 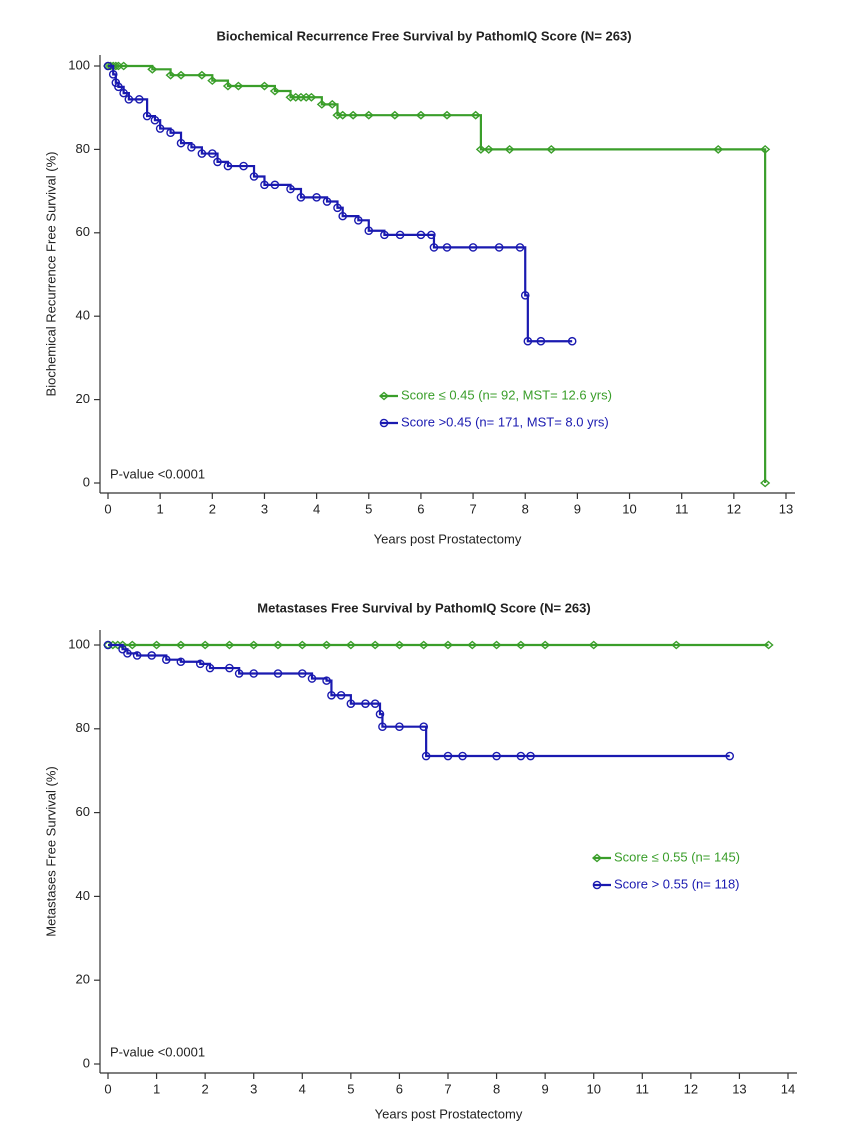 I want to click on legend-label: Score >0.45 (n= 171, MST= 8.0 yrs), so click(x=505, y=421).